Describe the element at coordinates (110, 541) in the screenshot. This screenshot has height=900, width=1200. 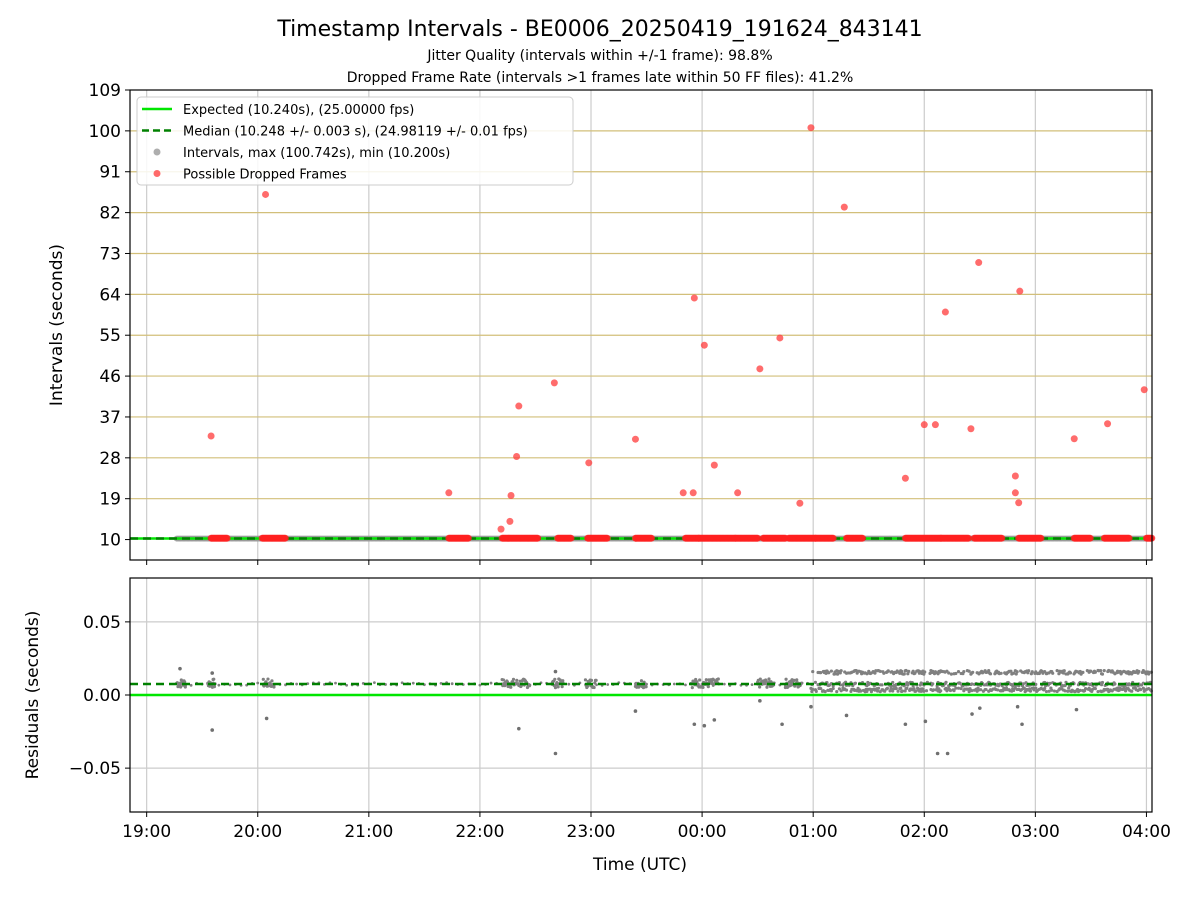
I see `top-ytick-label-0: 10` at that location.